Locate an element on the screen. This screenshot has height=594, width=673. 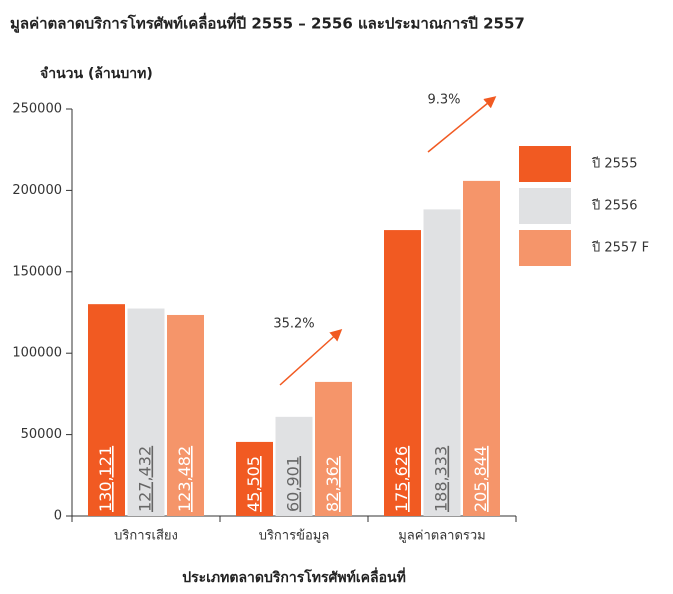
value-label: 45,505 is located at coordinates (253, 484).